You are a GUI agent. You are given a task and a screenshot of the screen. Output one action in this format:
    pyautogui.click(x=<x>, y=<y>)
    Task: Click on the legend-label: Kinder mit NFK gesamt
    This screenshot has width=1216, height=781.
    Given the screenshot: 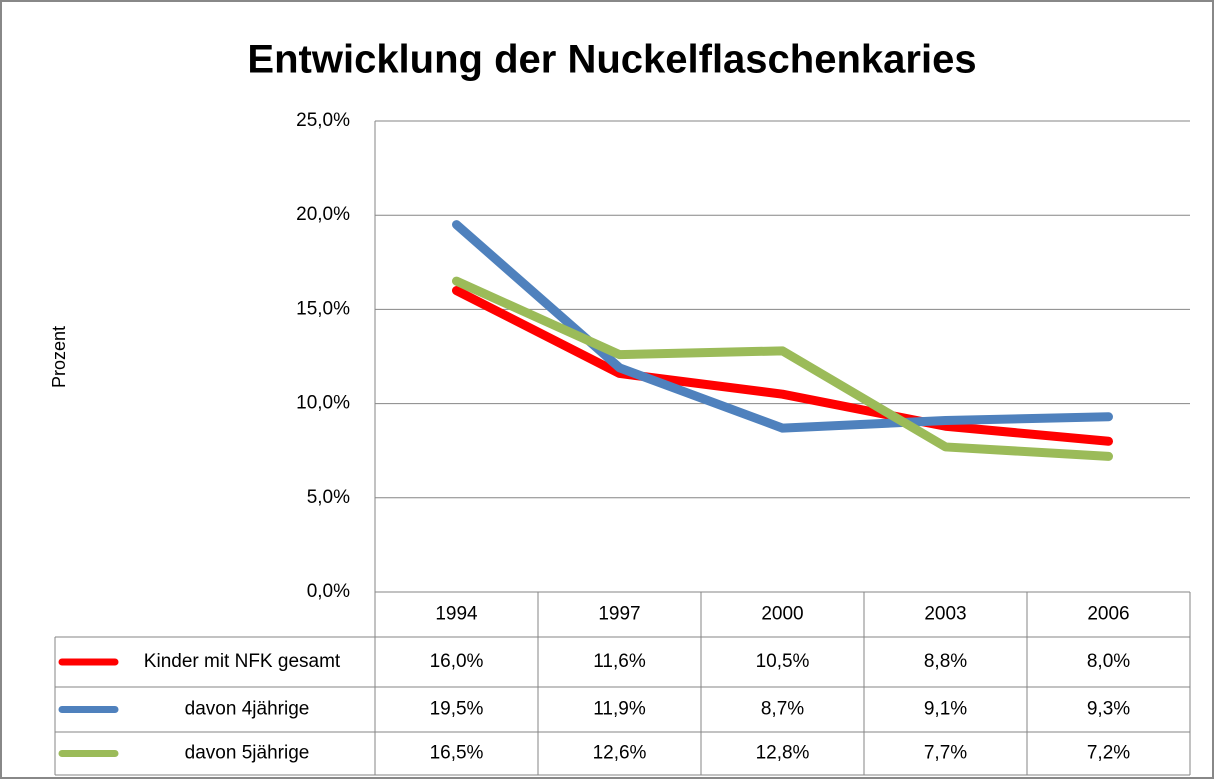 What is the action you would take?
    pyautogui.click(x=242, y=661)
    